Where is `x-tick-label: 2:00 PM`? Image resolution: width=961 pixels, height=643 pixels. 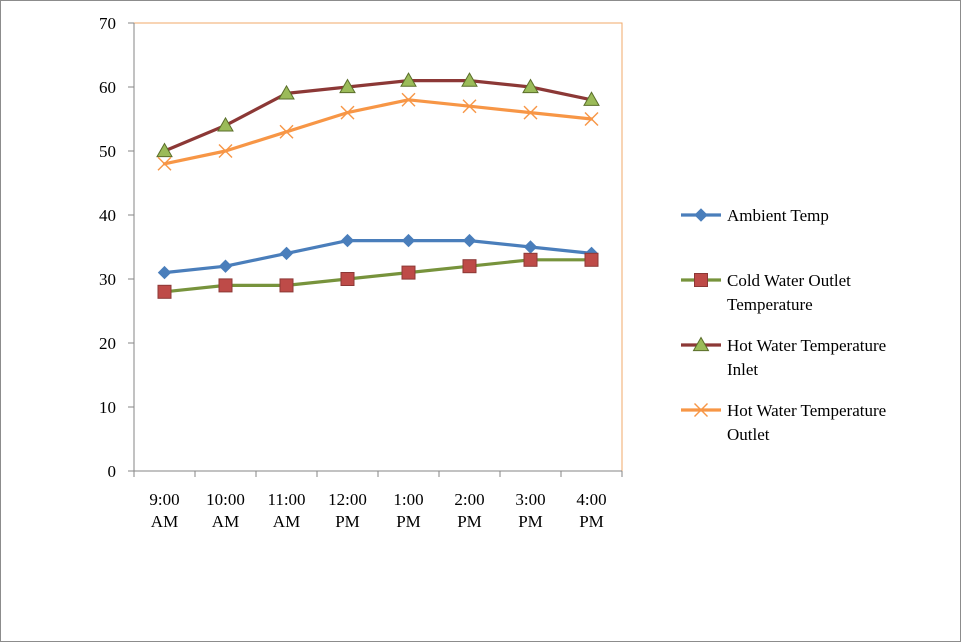 x-tick-label: 2:00 PM is located at coordinates (469, 510).